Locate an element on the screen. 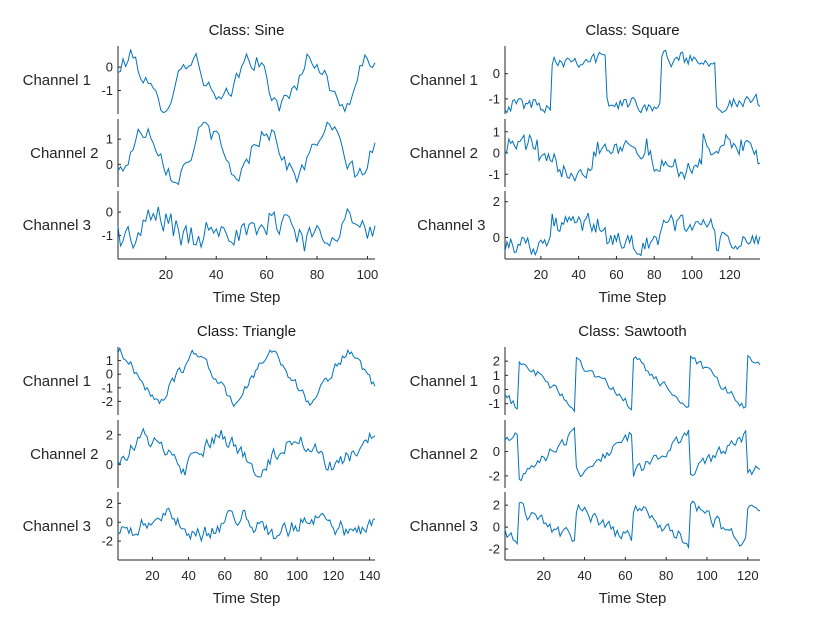 This screenshot has width=840, height=630. channel-axes-2: 0 1 Channel 2 is located at coordinates (203, 153).